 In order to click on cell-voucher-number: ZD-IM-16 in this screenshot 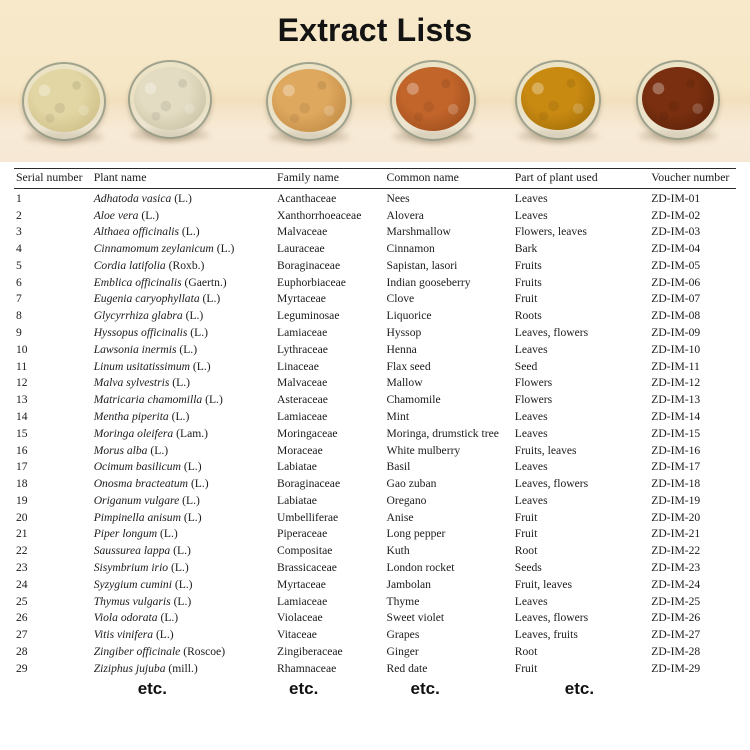, I will do `click(676, 450)`.